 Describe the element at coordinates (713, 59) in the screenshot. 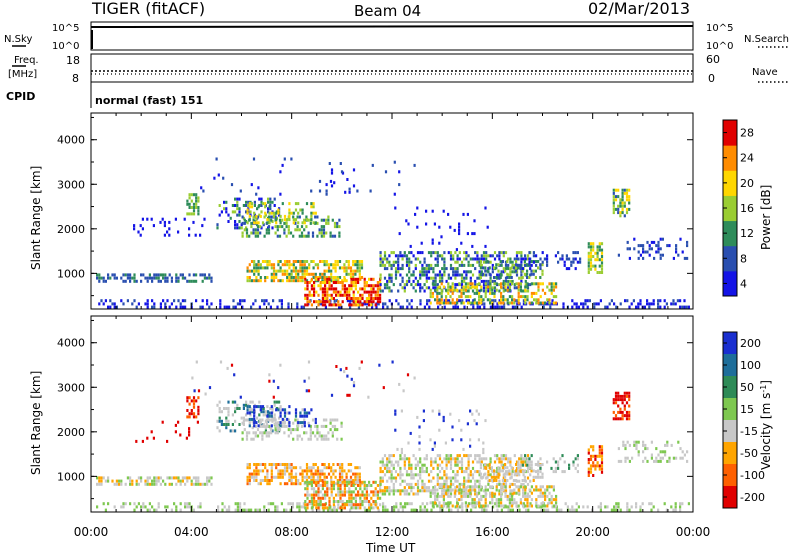

I see `nave-right-tick-top: 60` at that location.